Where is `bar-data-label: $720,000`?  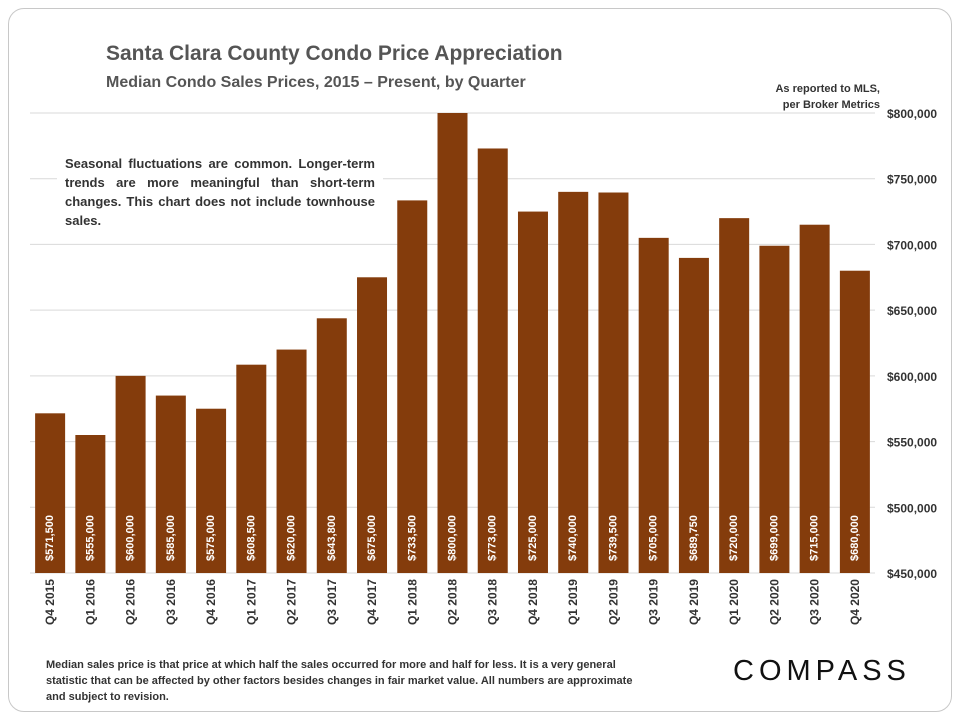 bar-data-label: $720,000 is located at coordinates (734, 538).